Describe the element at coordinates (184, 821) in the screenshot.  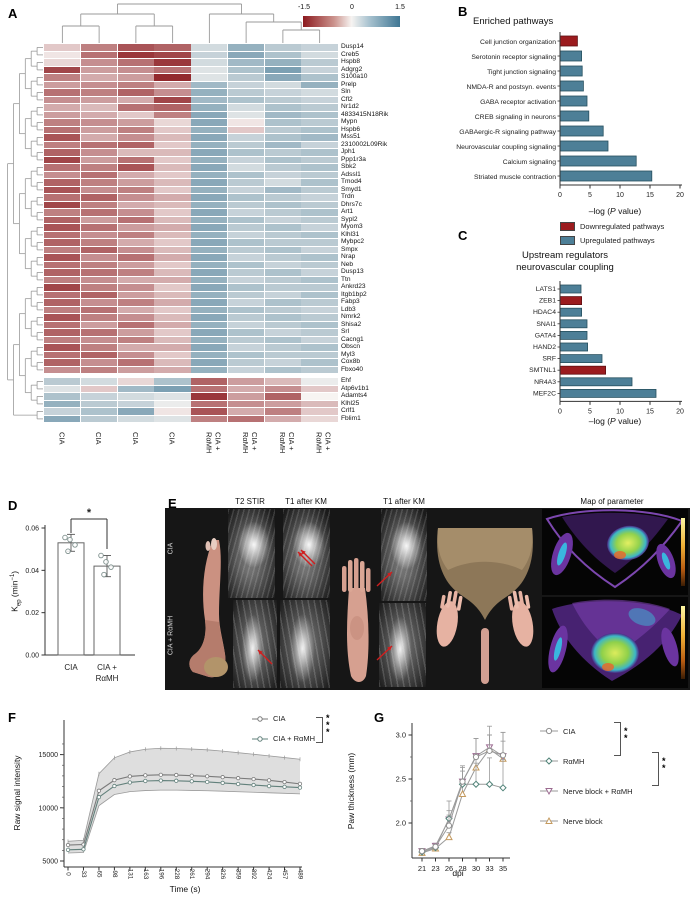
I see `band-lower-edge` at that location.